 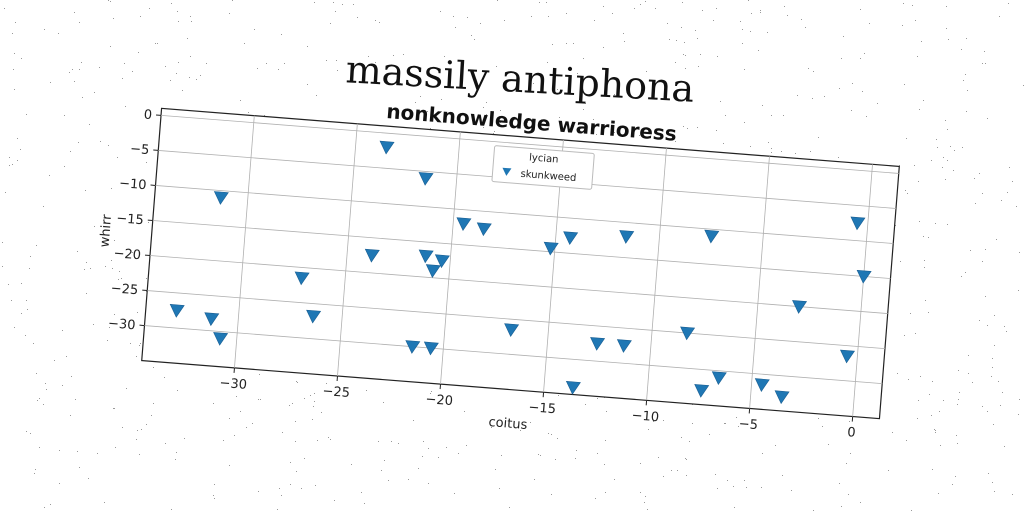 I want to click on y-tick-label: −30, so click(x=121, y=324).